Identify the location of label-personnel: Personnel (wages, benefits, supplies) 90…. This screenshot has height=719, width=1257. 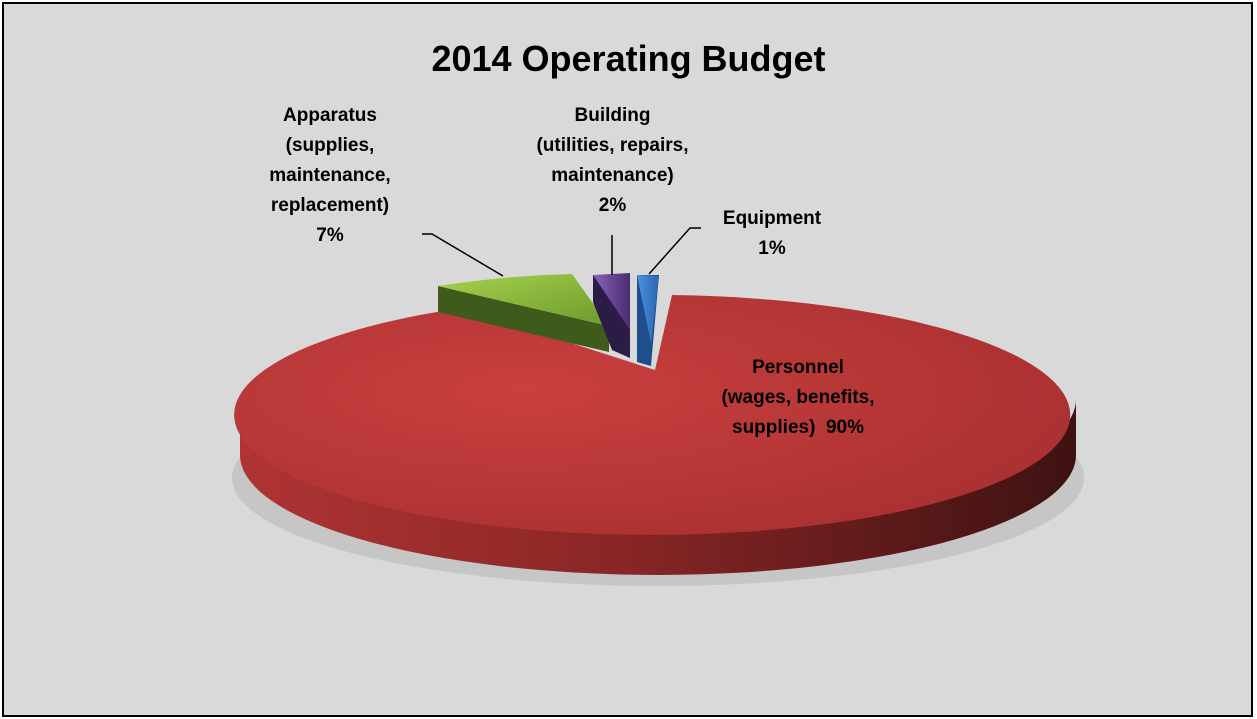
(798, 397).